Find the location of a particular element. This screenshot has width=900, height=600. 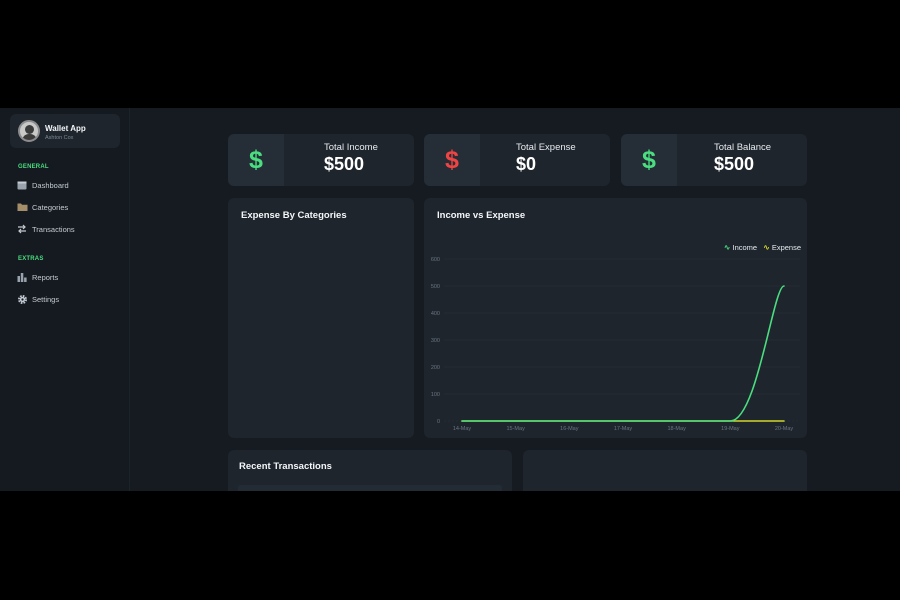

user-name: Ashton Cox is located at coordinates (59, 138).